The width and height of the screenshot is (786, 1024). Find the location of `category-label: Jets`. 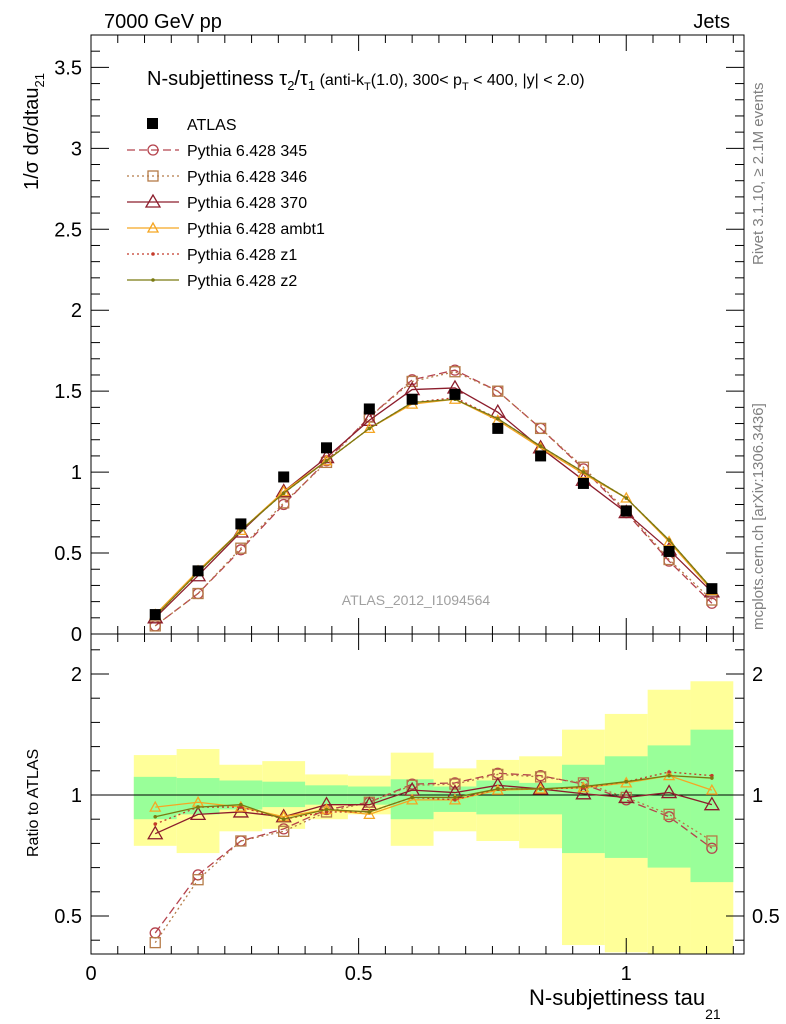

category-label: Jets is located at coordinates (711, 22).